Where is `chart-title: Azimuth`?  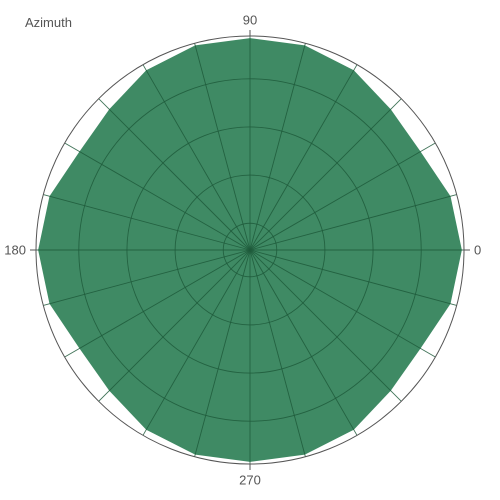
chart-title: Azimuth is located at coordinates (48, 22).